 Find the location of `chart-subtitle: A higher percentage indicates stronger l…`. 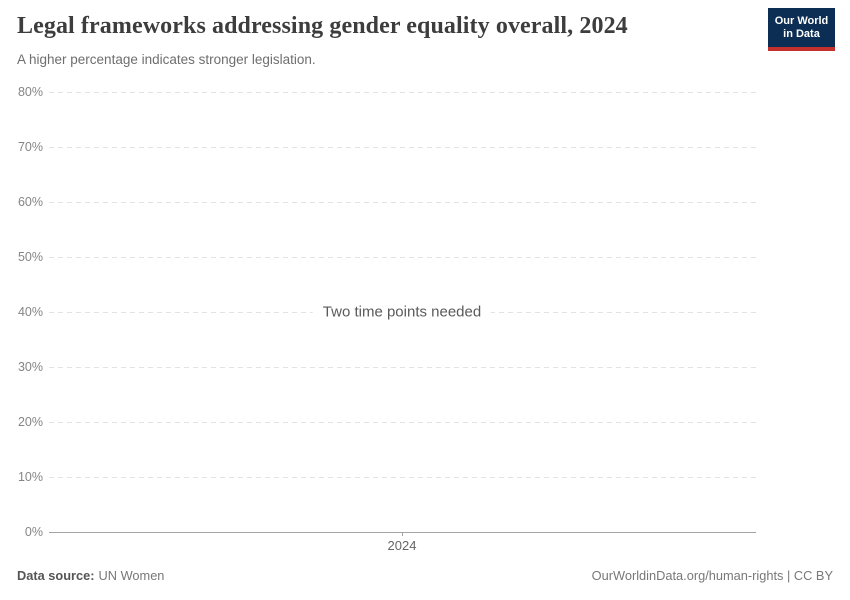

chart-subtitle: A higher percentage indicates stronger l… is located at coordinates (166, 59).